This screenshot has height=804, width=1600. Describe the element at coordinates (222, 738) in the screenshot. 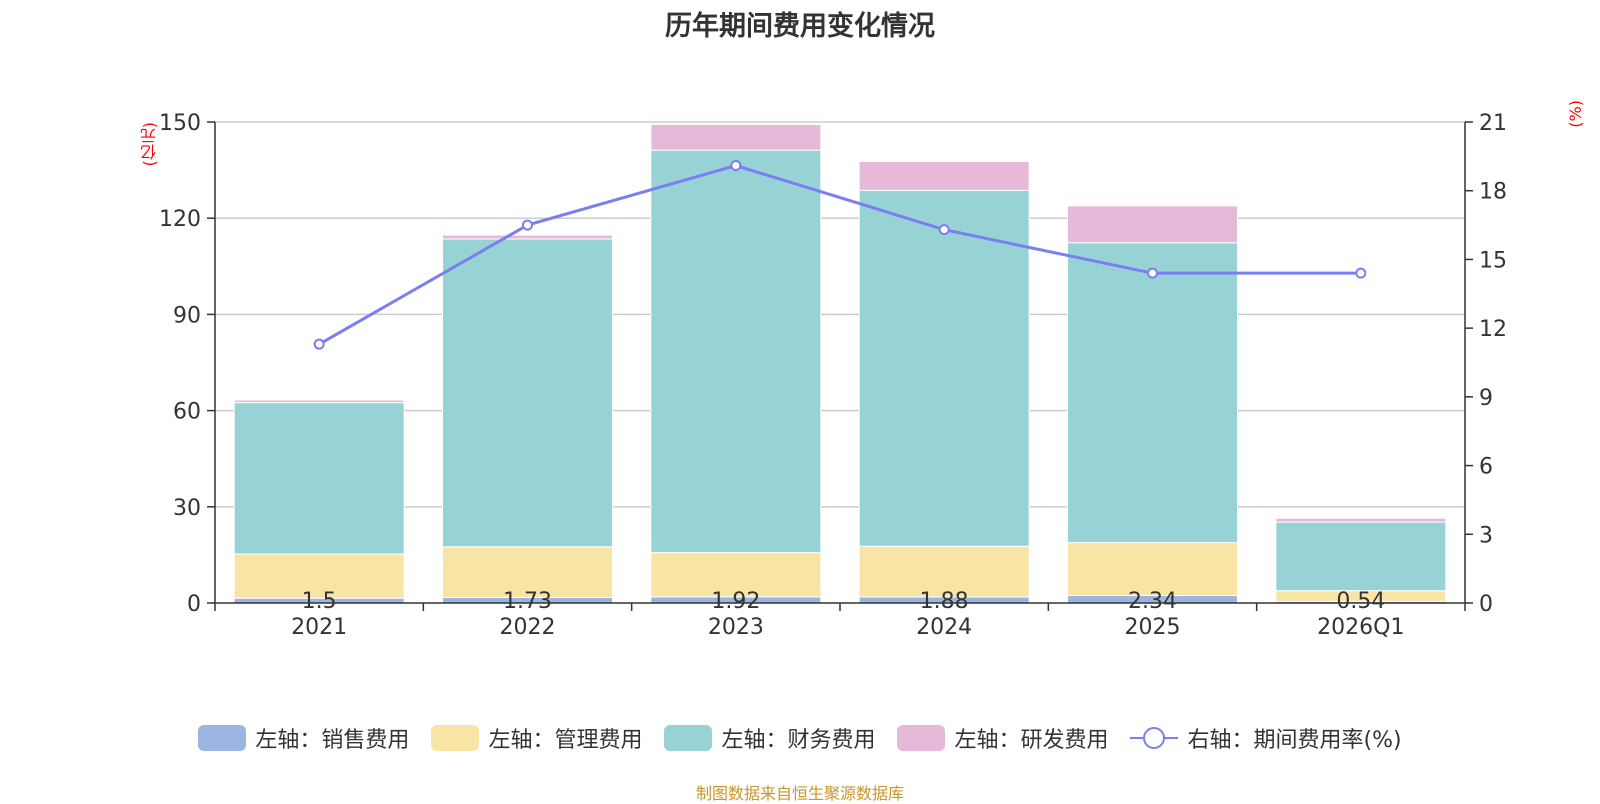

I see `legend-swatch-sales` at that location.